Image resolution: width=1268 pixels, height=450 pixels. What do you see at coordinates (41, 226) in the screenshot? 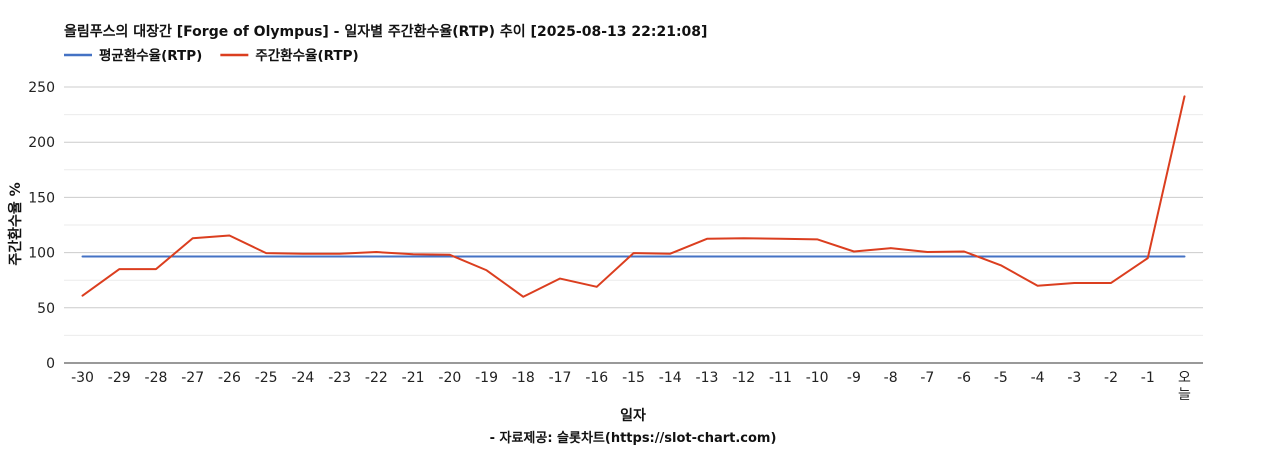
I see `y-axis-ticks: 0 50 100 150 200 250` at bounding box center [41, 226].